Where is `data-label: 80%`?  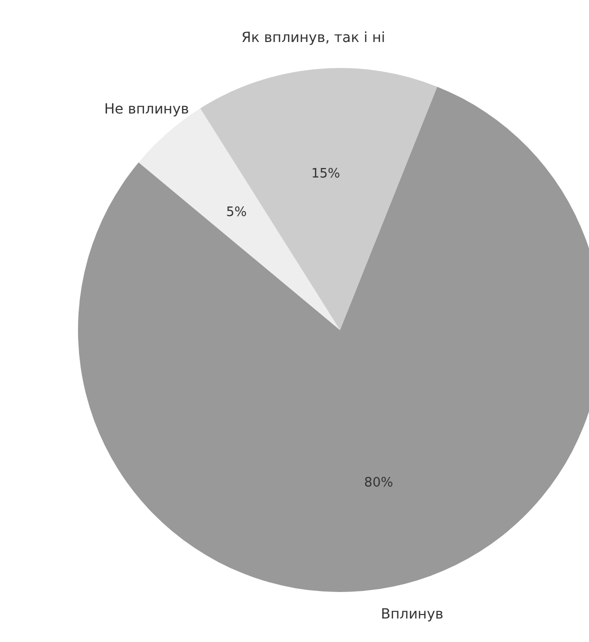 data-label: 80% is located at coordinates (379, 482).